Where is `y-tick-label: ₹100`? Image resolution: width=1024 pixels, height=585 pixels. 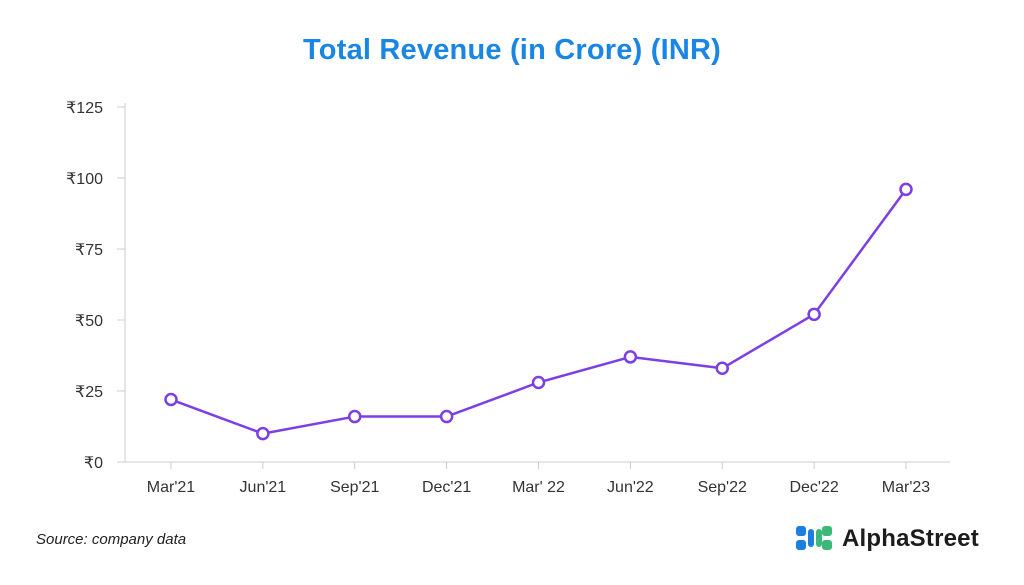
y-tick-label: ₹100 is located at coordinates (84, 179).